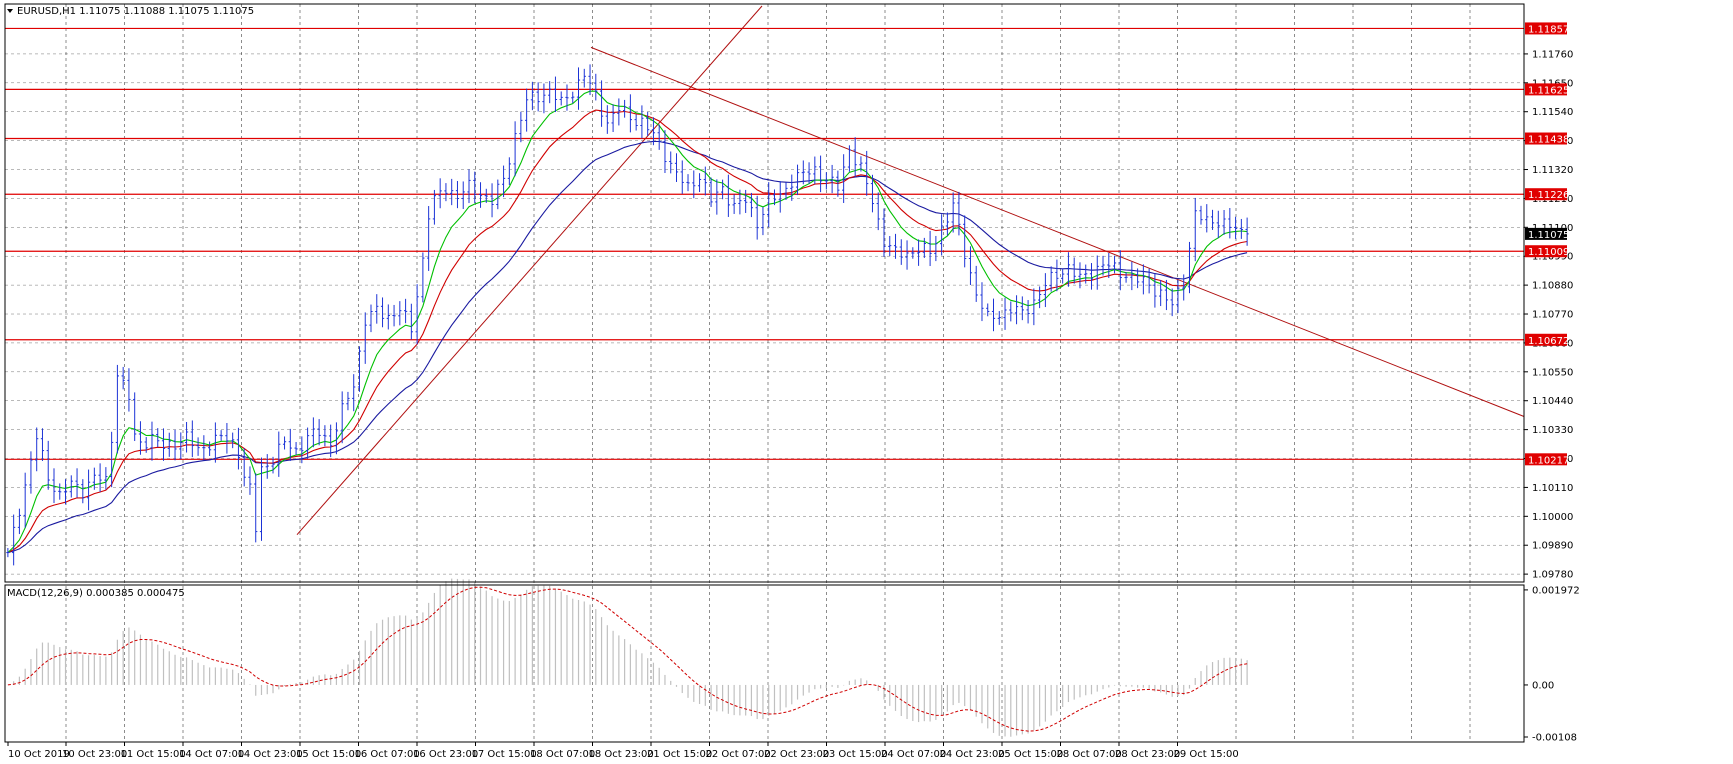 The image size is (1733, 764). Describe the element at coordinates (1552, 517) in the screenshot. I see `price-tick-label: 1.10000` at that location.